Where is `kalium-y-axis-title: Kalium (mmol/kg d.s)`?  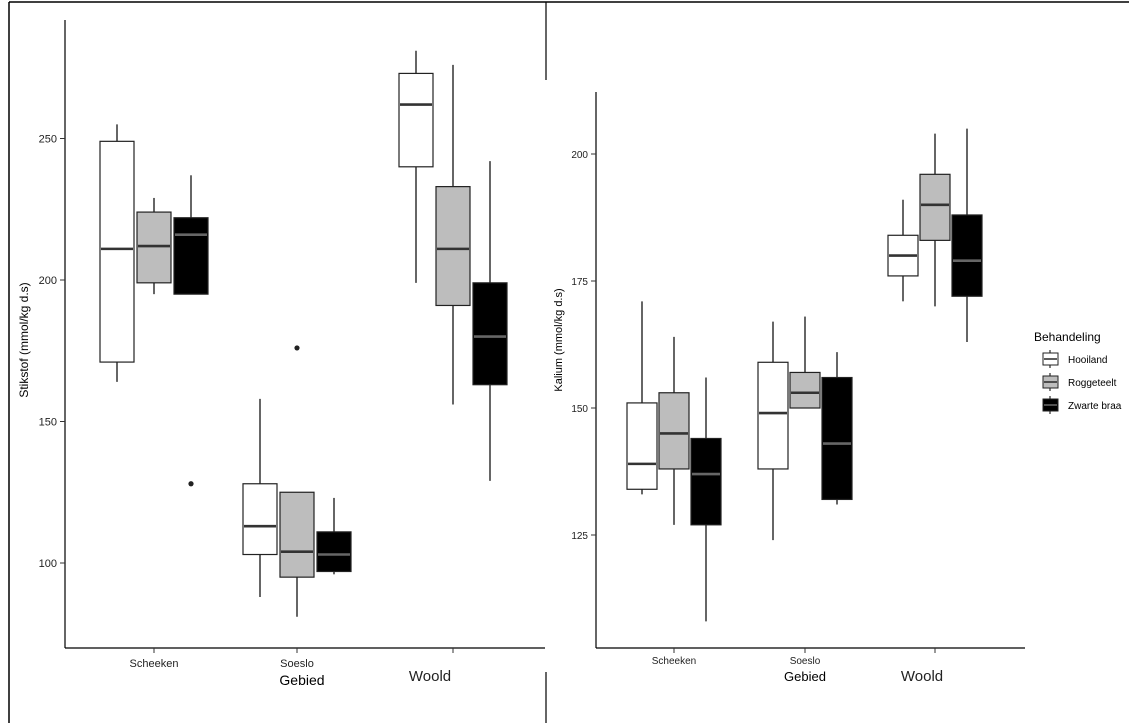
kalium-y-axis-title: Kalium (mmol/kg d.s) is located at coordinates (559, 339).